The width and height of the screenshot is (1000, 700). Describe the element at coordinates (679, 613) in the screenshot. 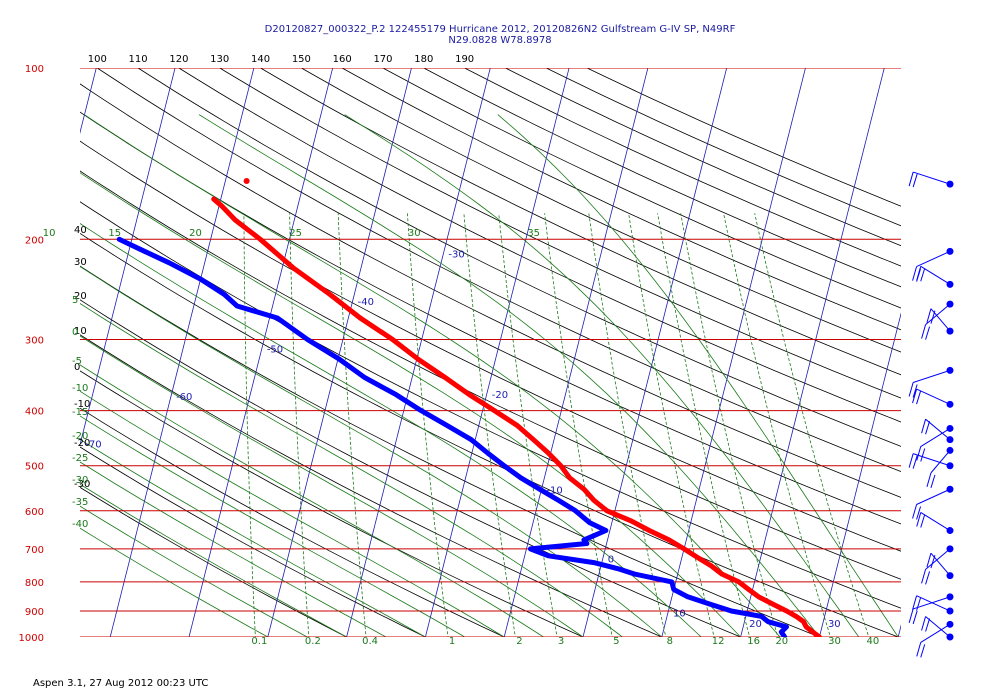

I see `isotherm-label: 10` at that location.